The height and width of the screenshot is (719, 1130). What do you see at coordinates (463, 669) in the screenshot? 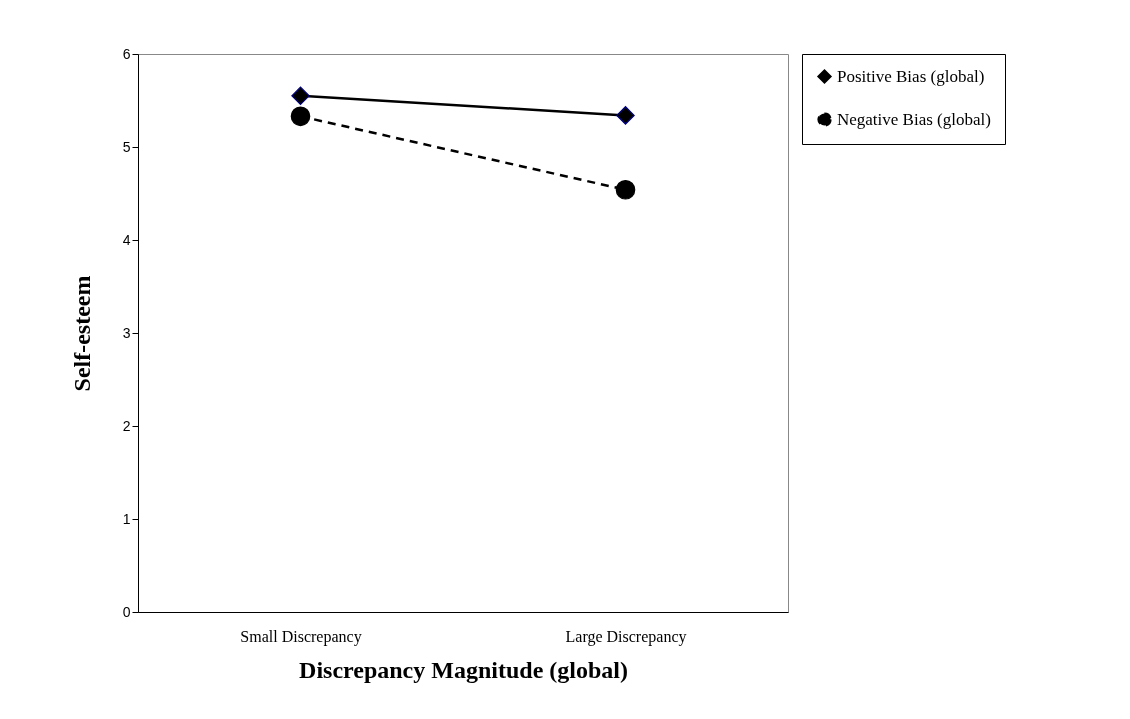
I see `x-axis-title: Discrepancy Magnitude (global)` at bounding box center [463, 669].